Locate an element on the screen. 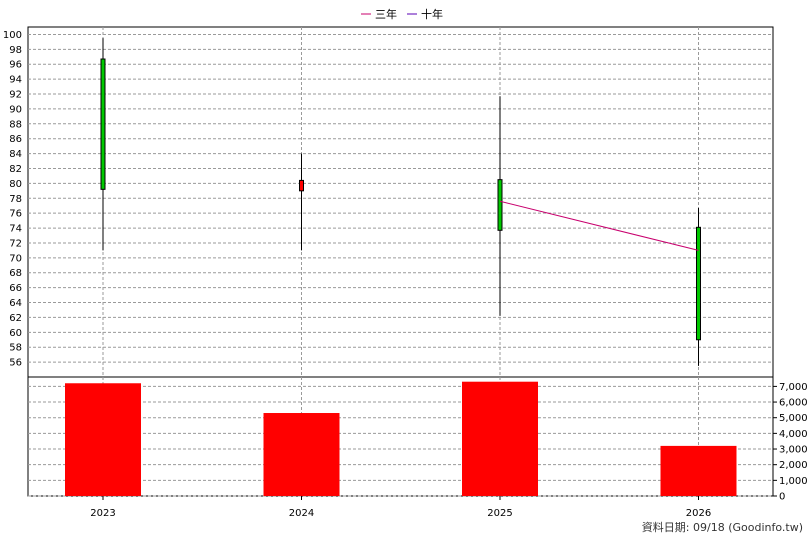  price-tick-label: 100 is located at coordinates (12, 35).